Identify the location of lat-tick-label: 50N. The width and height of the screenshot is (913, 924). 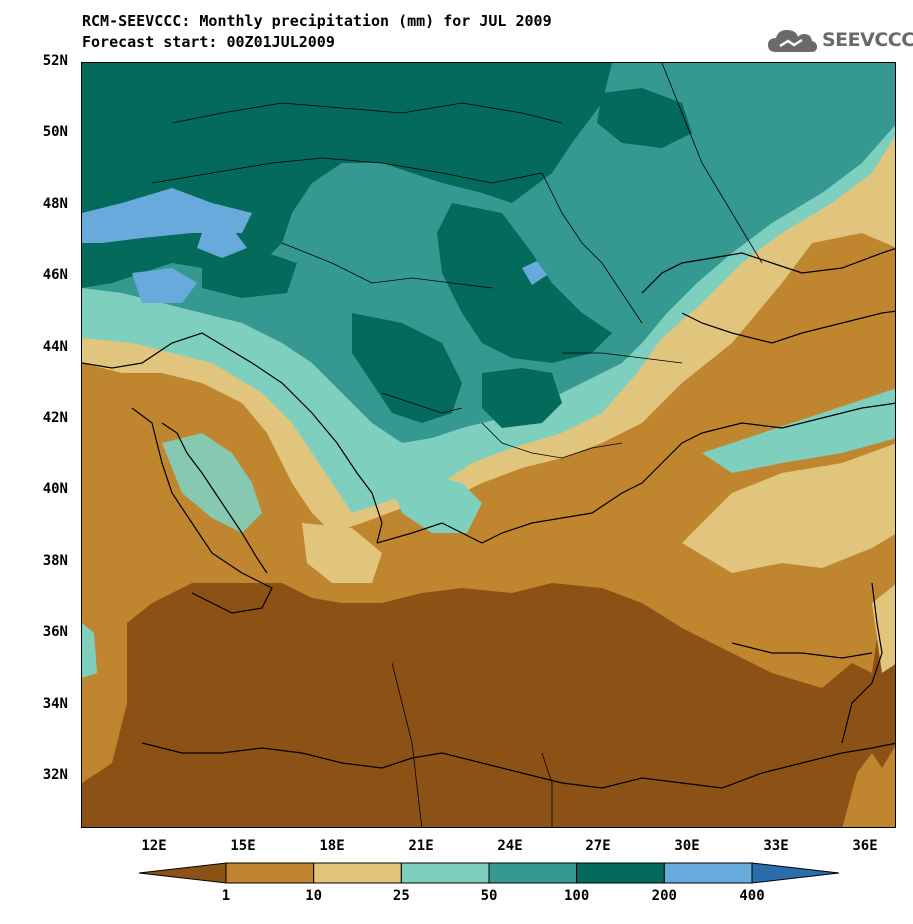
(55, 132).